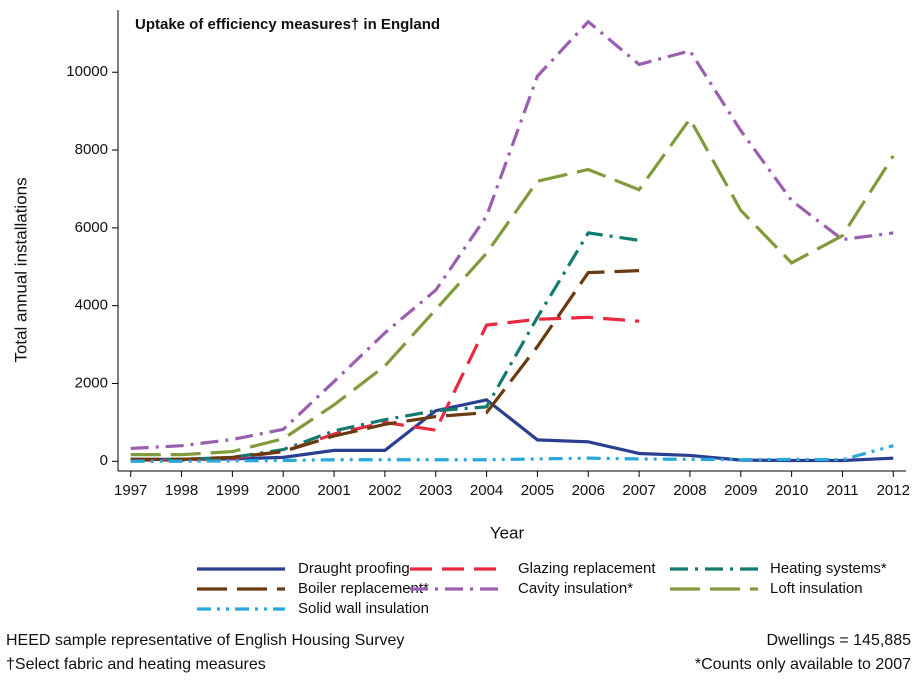  I want to click on x-tick-label: 2010, so click(791, 490).